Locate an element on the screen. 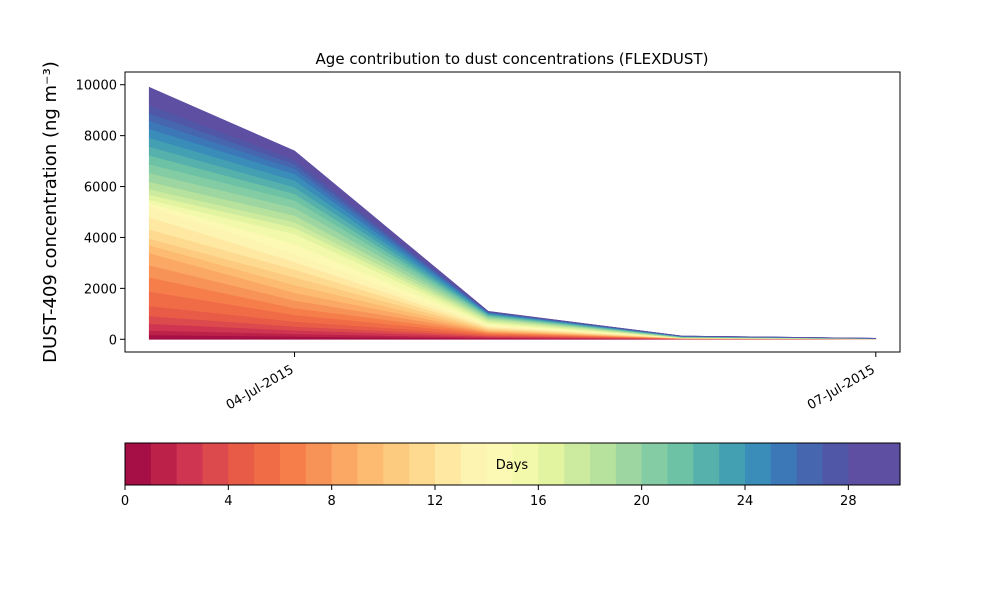  colorbar-tick-label: 24 is located at coordinates (745, 501).